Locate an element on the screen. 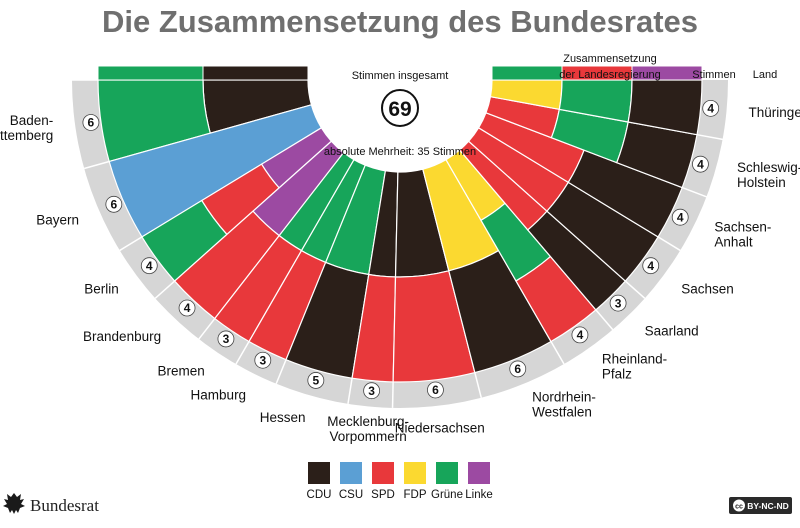 This screenshot has height=528, width=800. legend-label-fdp: FDP is located at coordinates (415, 495).